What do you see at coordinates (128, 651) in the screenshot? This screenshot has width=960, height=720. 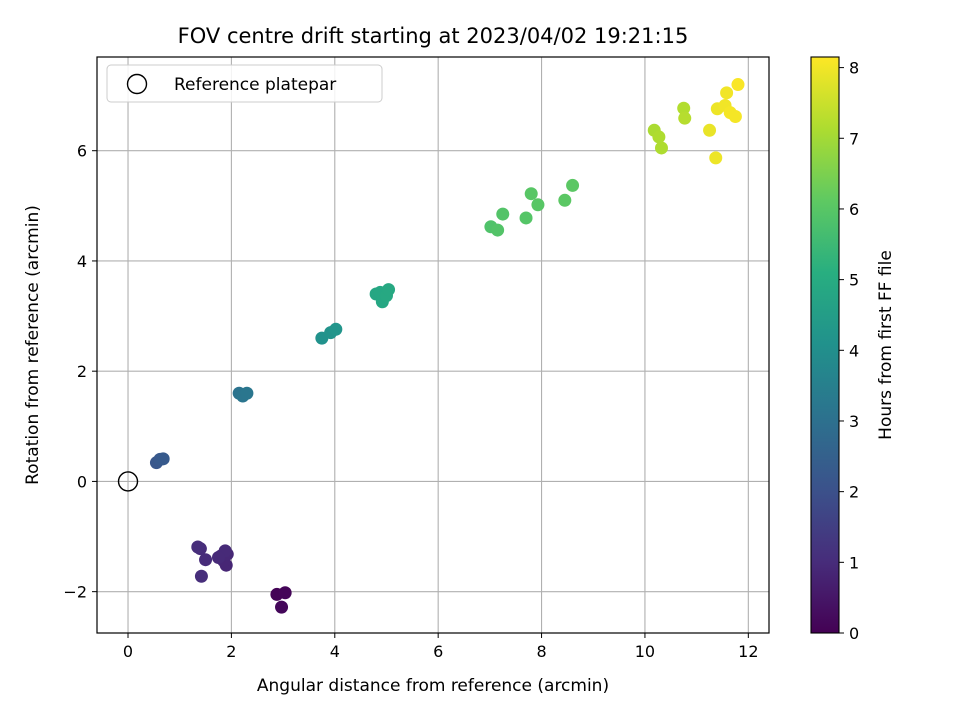 I see `x-tick-label: 0` at bounding box center [128, 651].